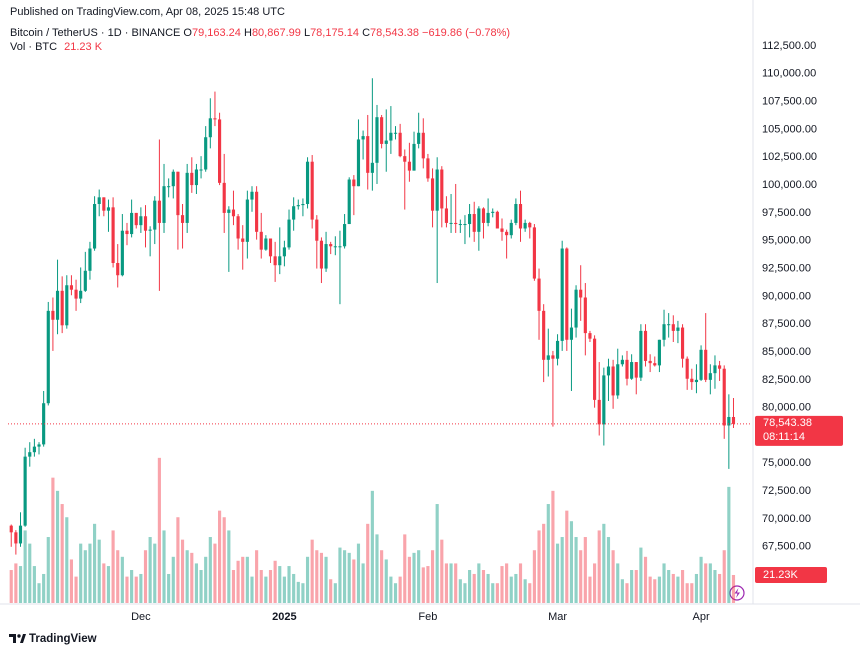  What do you see at coordinates (786, 324) in the screenshot?
I see `y-tick-label: 87,500.00` at bounding box center [786, 324].